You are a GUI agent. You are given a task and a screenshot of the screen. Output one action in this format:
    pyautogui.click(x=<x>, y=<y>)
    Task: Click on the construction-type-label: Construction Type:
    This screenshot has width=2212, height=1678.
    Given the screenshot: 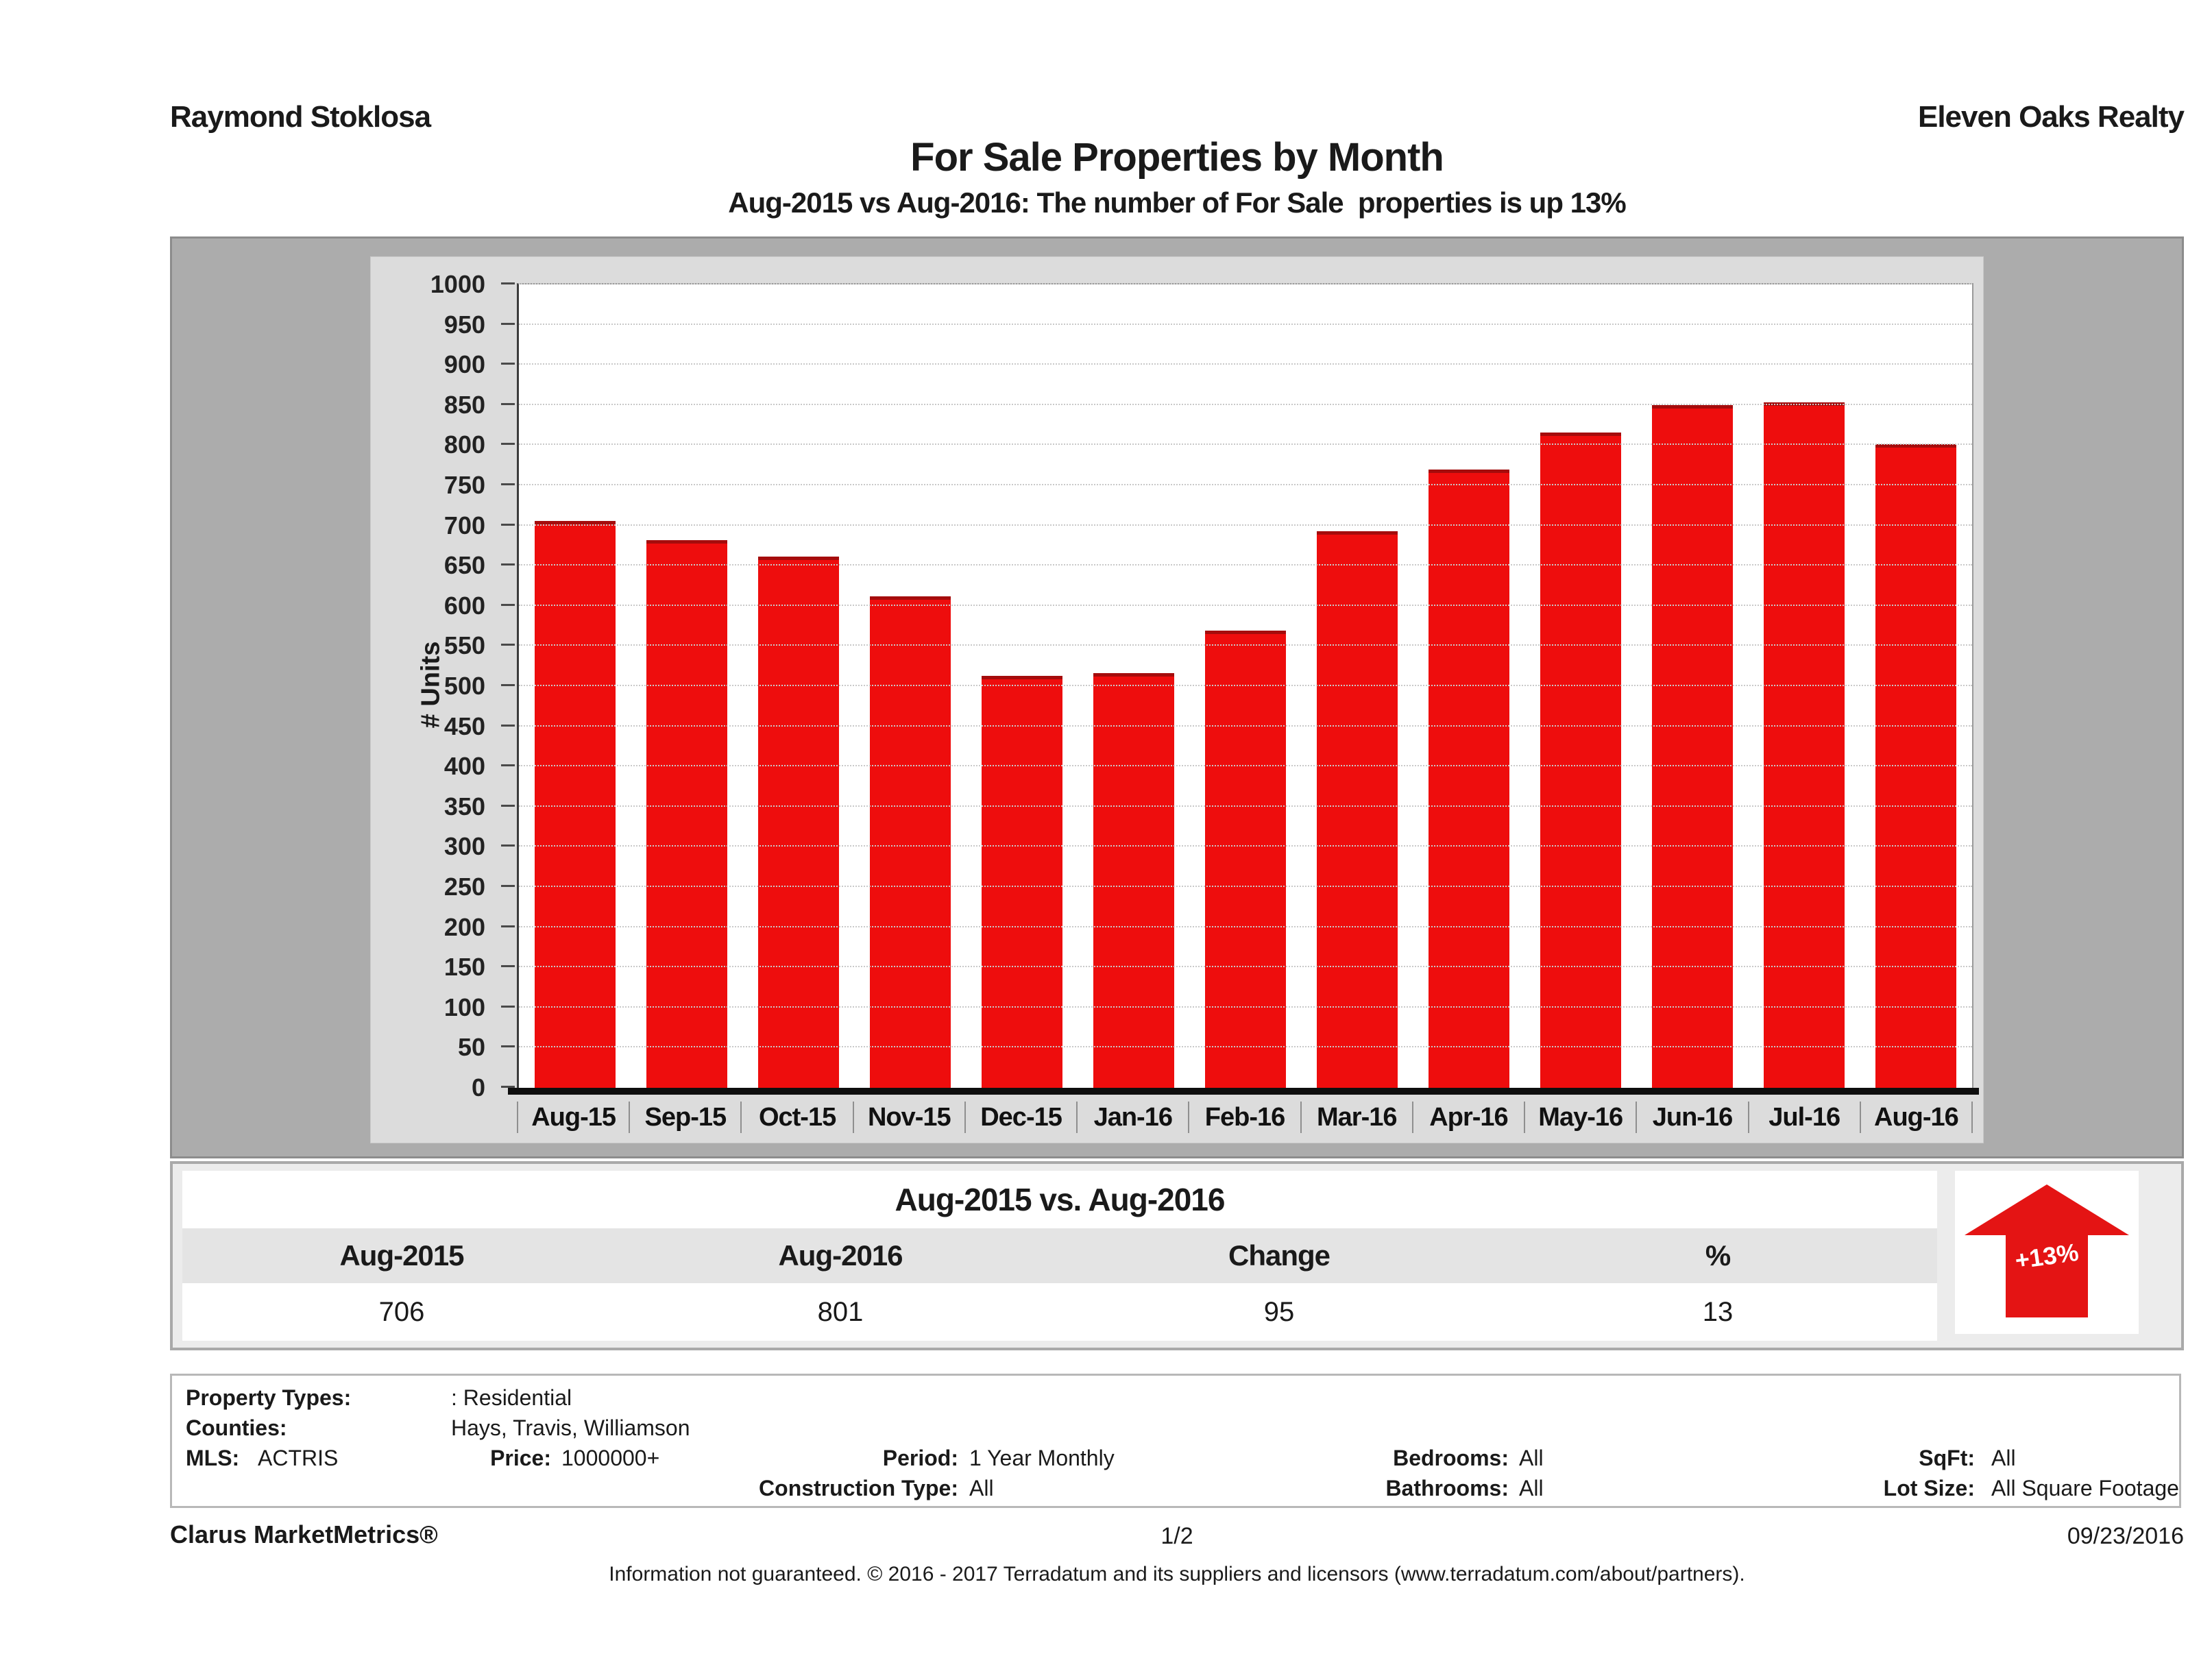 What is the action you would take?
    pyautogui.click(x=858, y=1488)
    